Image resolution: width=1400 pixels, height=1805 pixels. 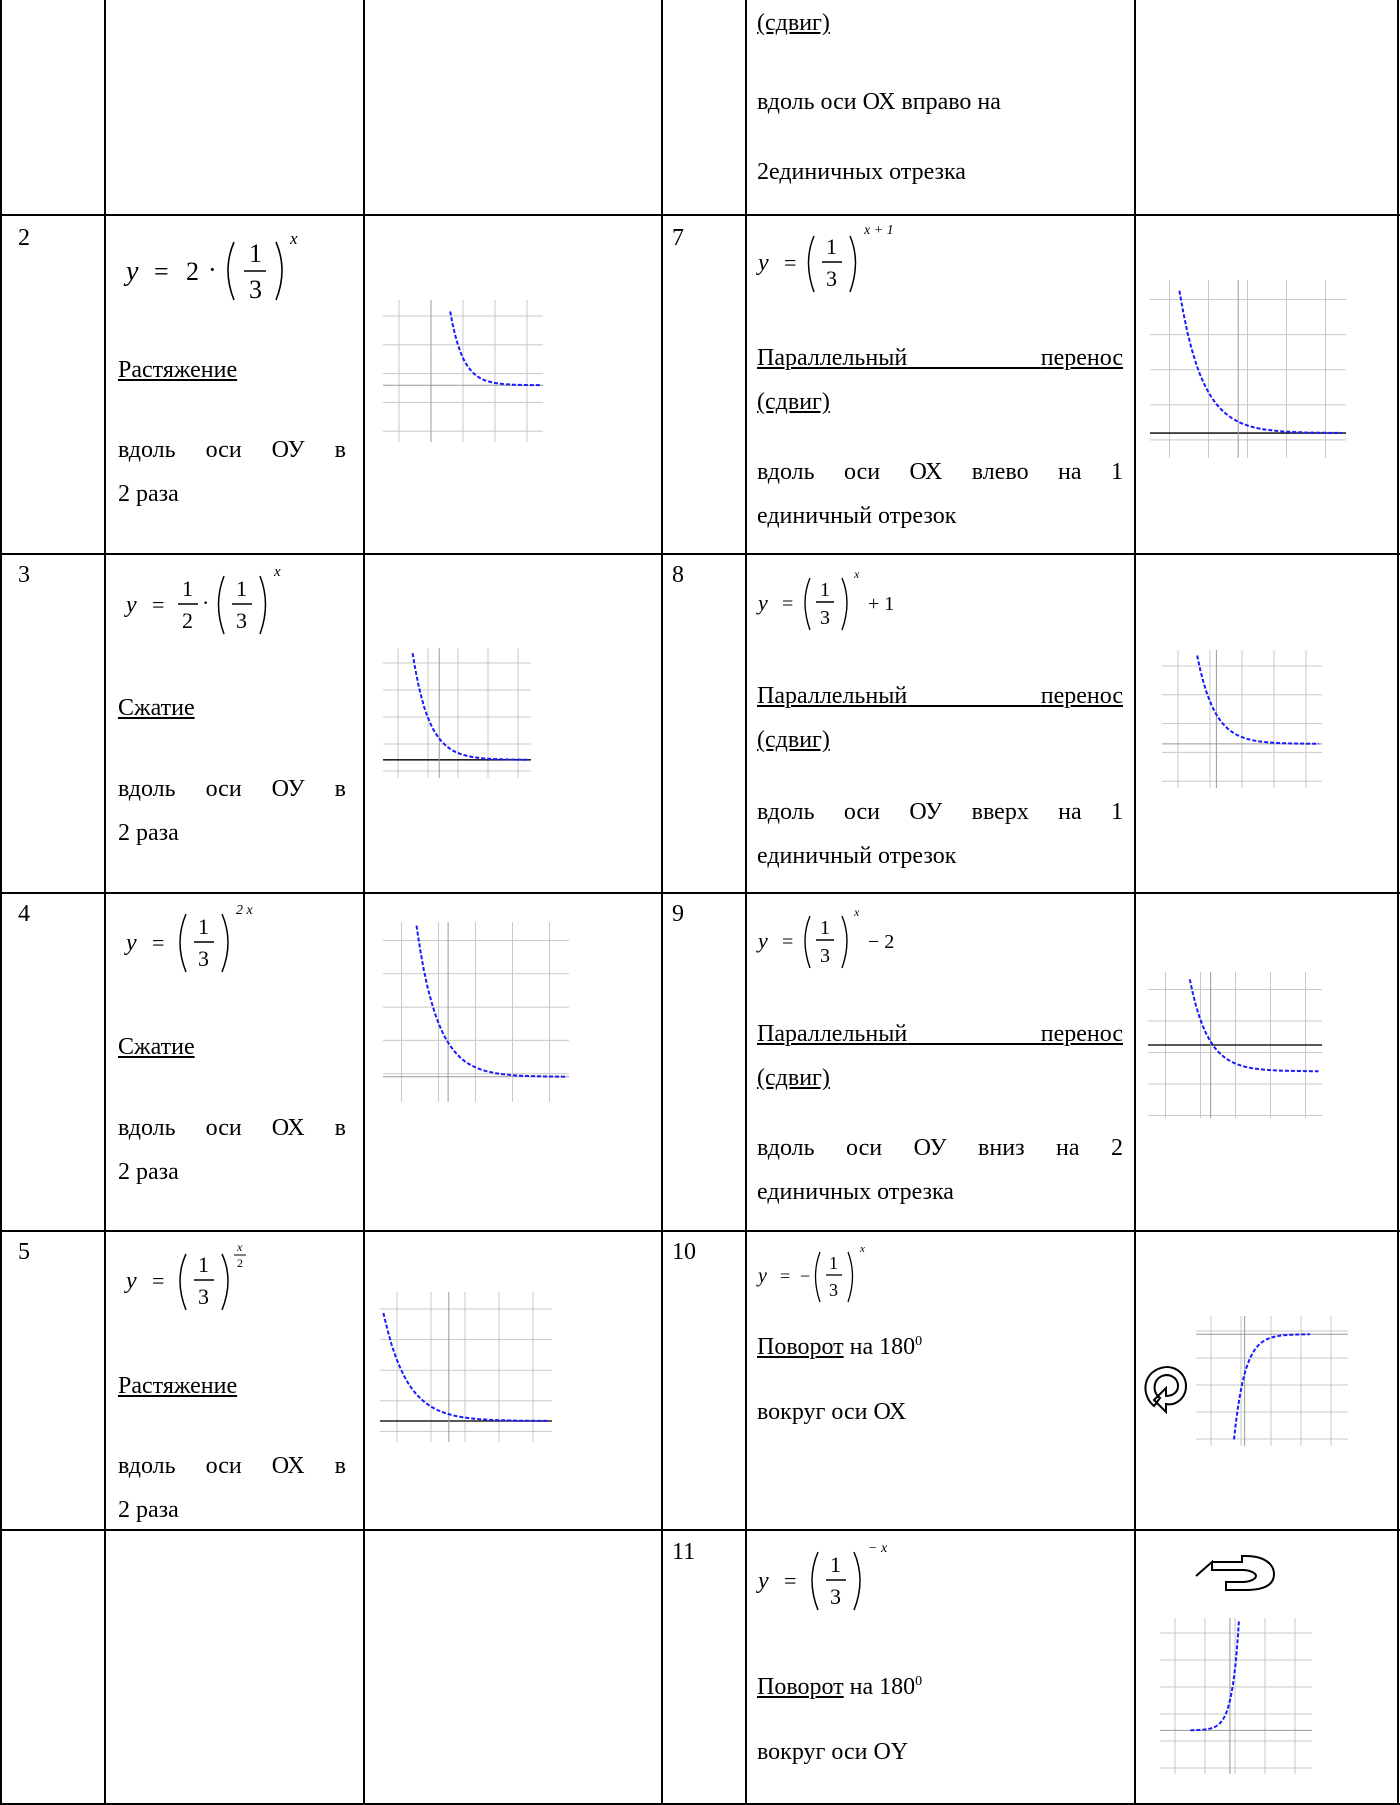 I want to click on row-number: 10, so click(x=684, y=1252).